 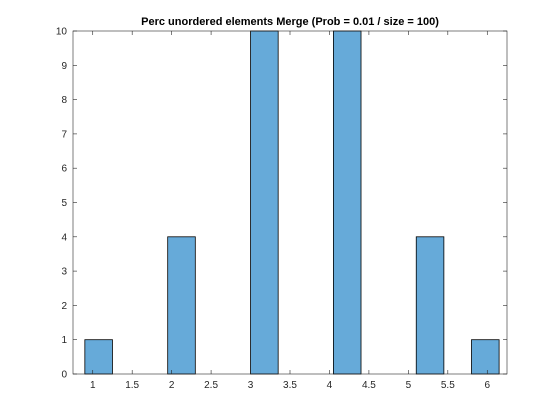 What do you see at coordinates (64, 169) in the screenshot?
I see `y-tick-label: 6` at bounding box center [64, 169].